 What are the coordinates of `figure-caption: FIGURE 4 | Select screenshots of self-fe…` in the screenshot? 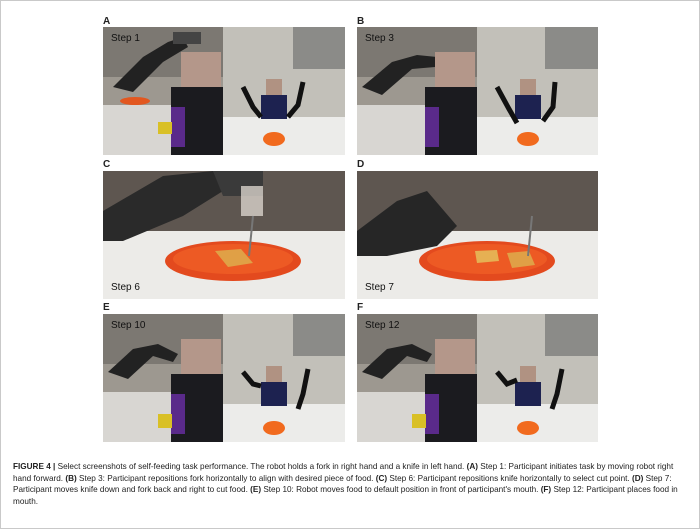 It's located at (351, 484).